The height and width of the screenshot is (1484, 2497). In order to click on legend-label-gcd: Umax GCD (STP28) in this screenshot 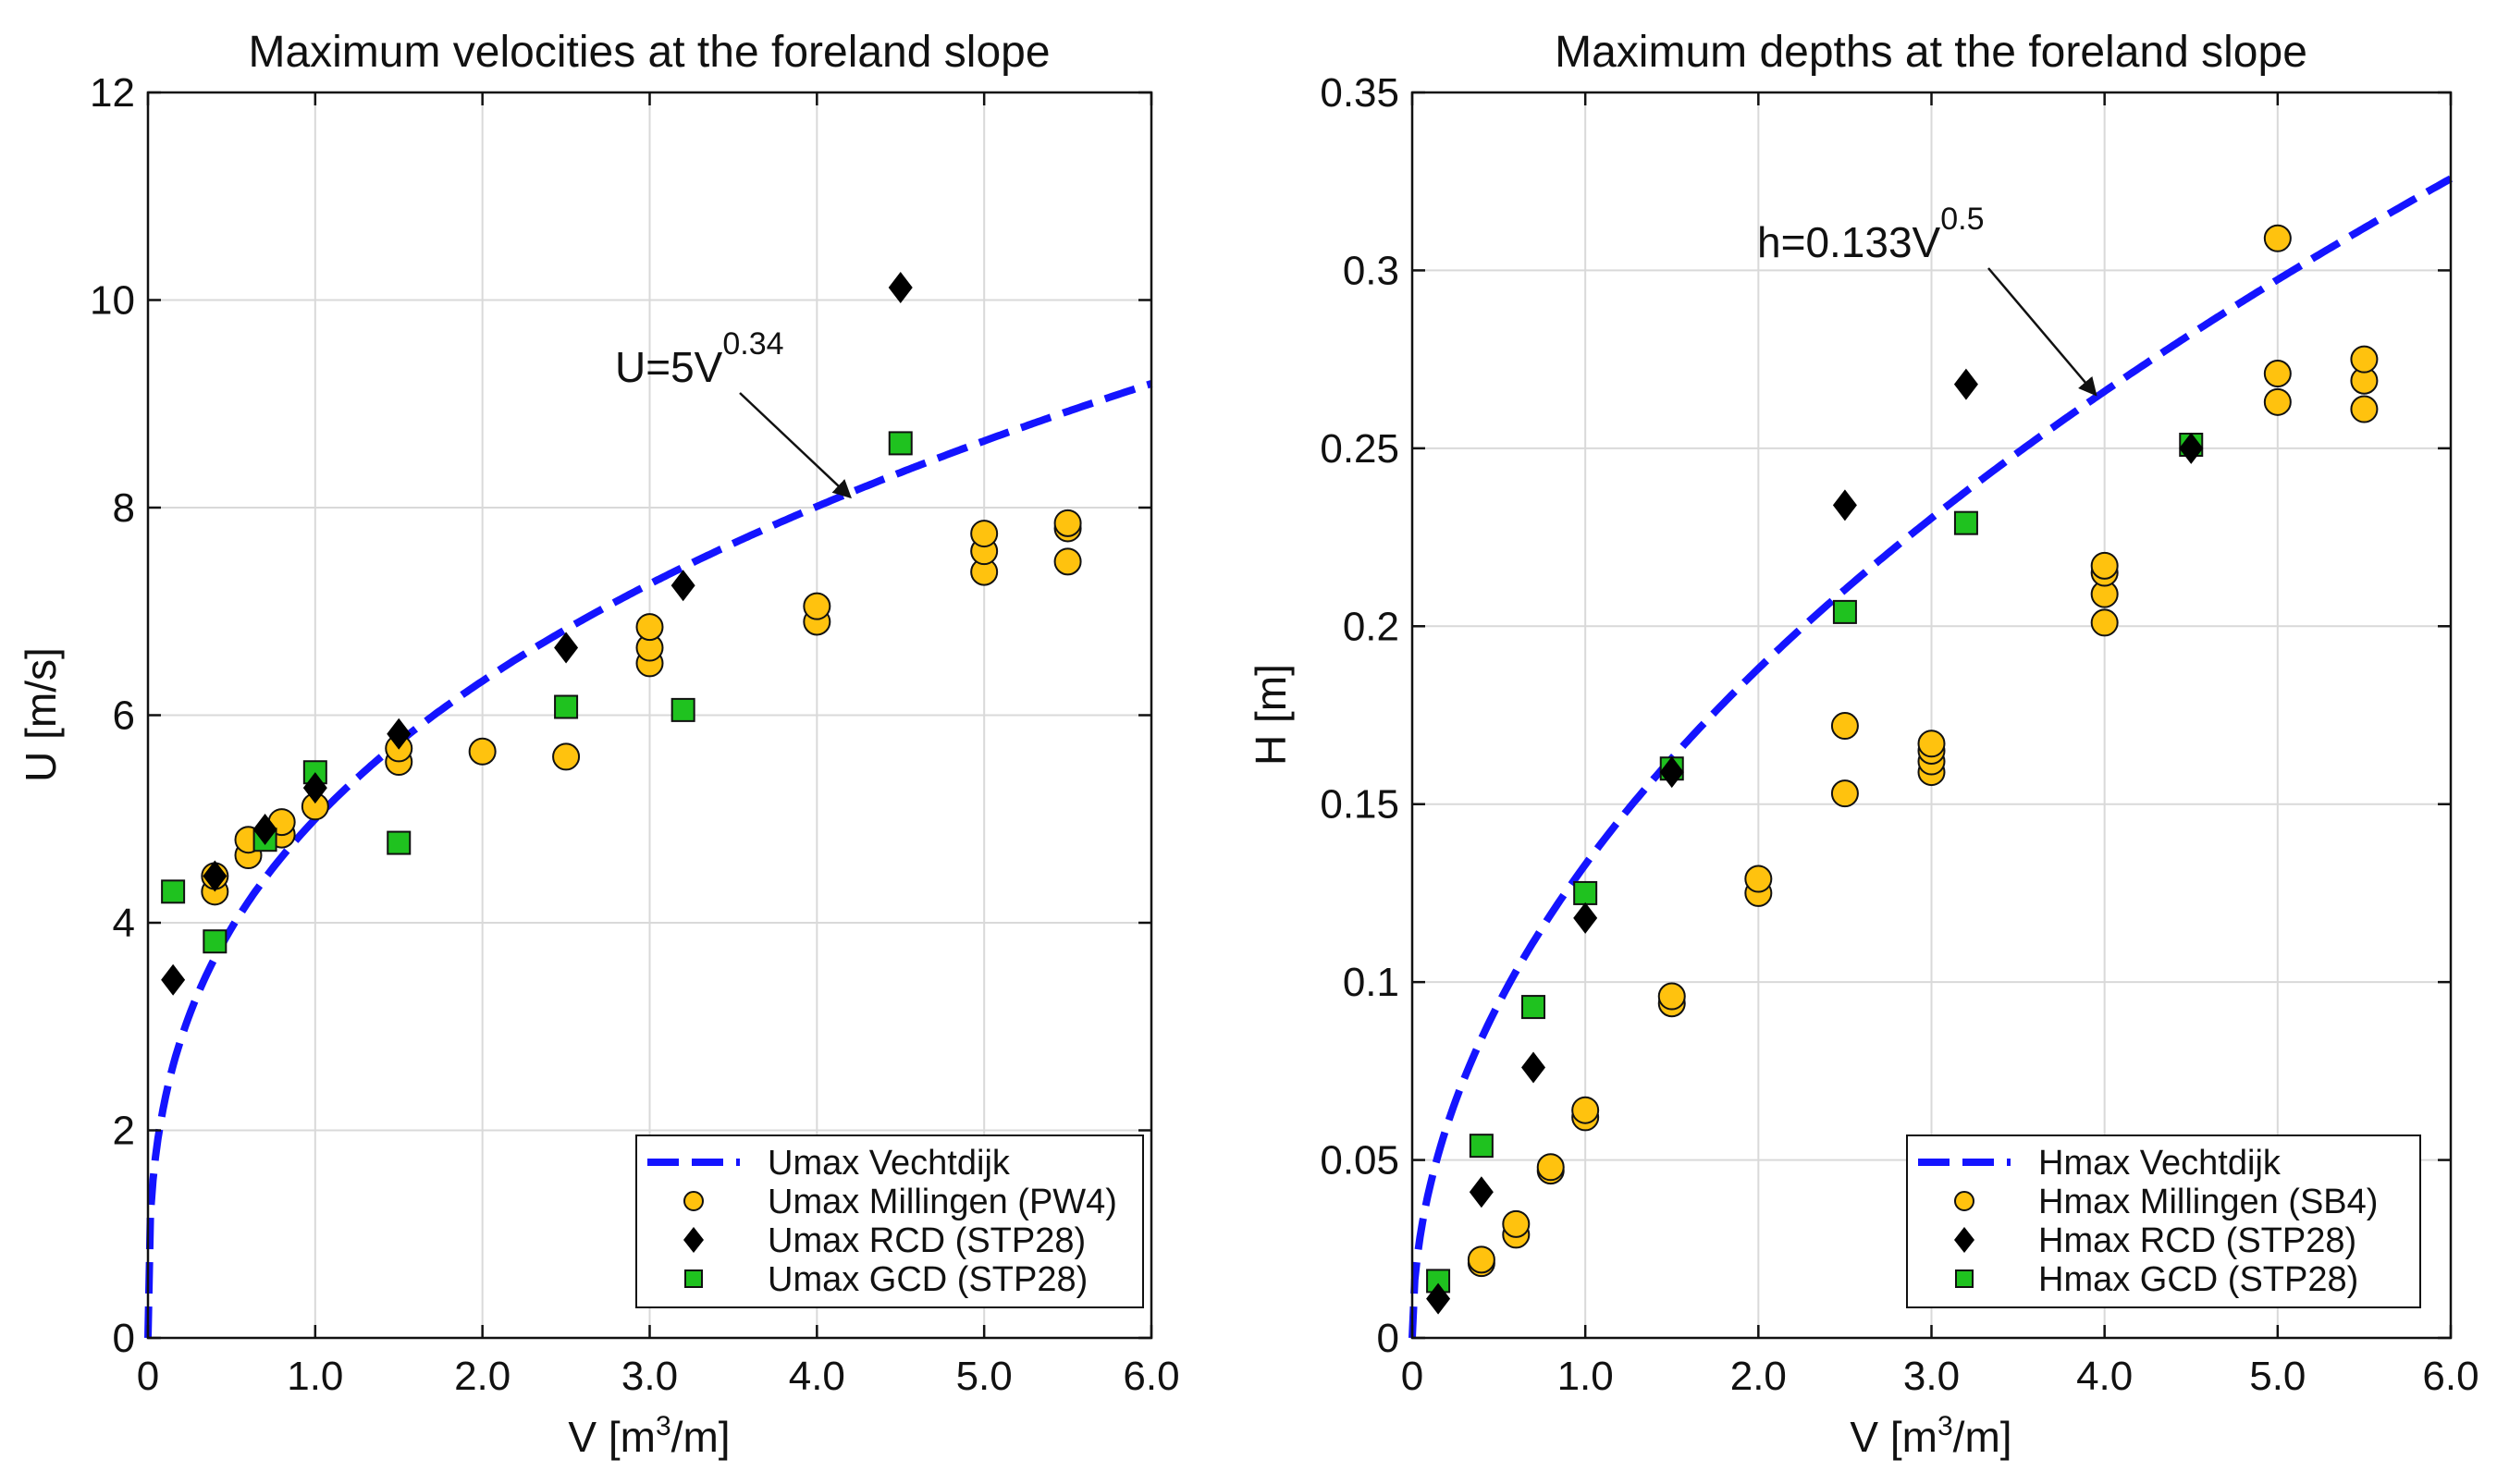, I will do `click(928, 1279)`.